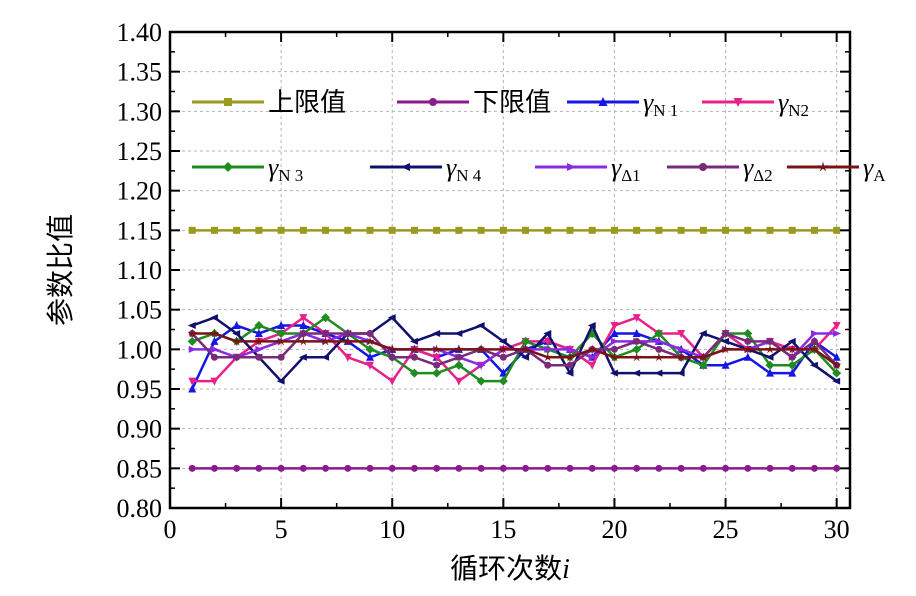 This screenshot has width=916, height=596. Describe the element at coordinates (140, 230) in the screenshot. I see `y-tick-label: 1.15` at that location.